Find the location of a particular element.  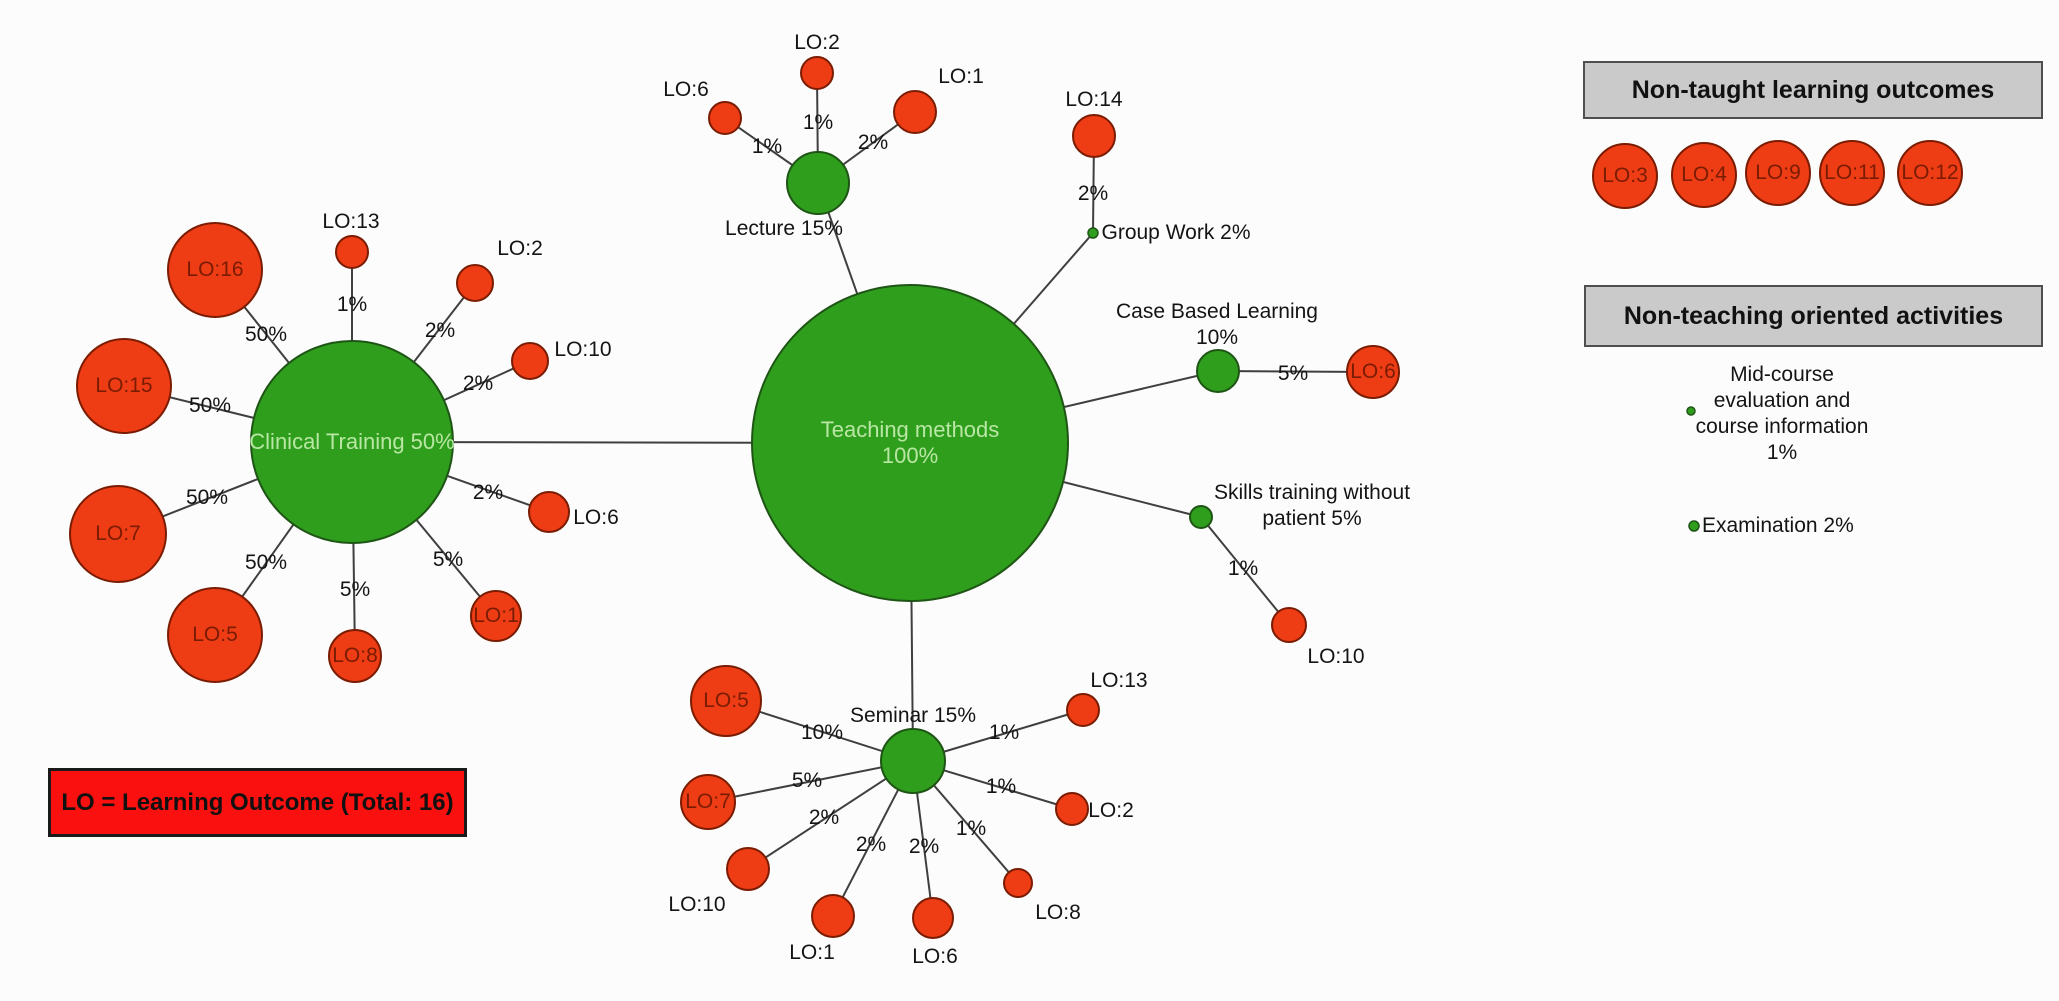

non-taught-outcomes-header: Non-taught learning outcomes is located at coordinates (1813, 90).